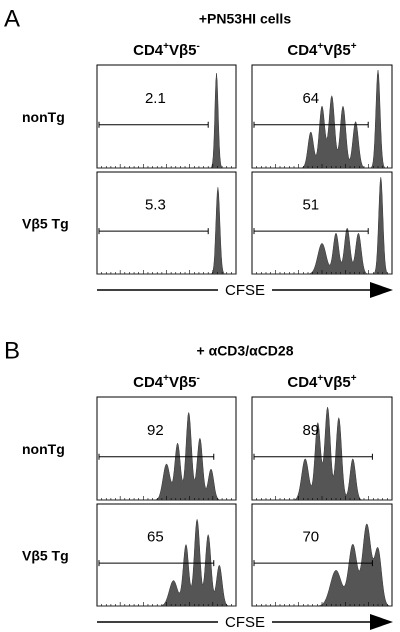 The image size is (400, 632). I want to click on gate-percent: 5.3, so click(155, 205).